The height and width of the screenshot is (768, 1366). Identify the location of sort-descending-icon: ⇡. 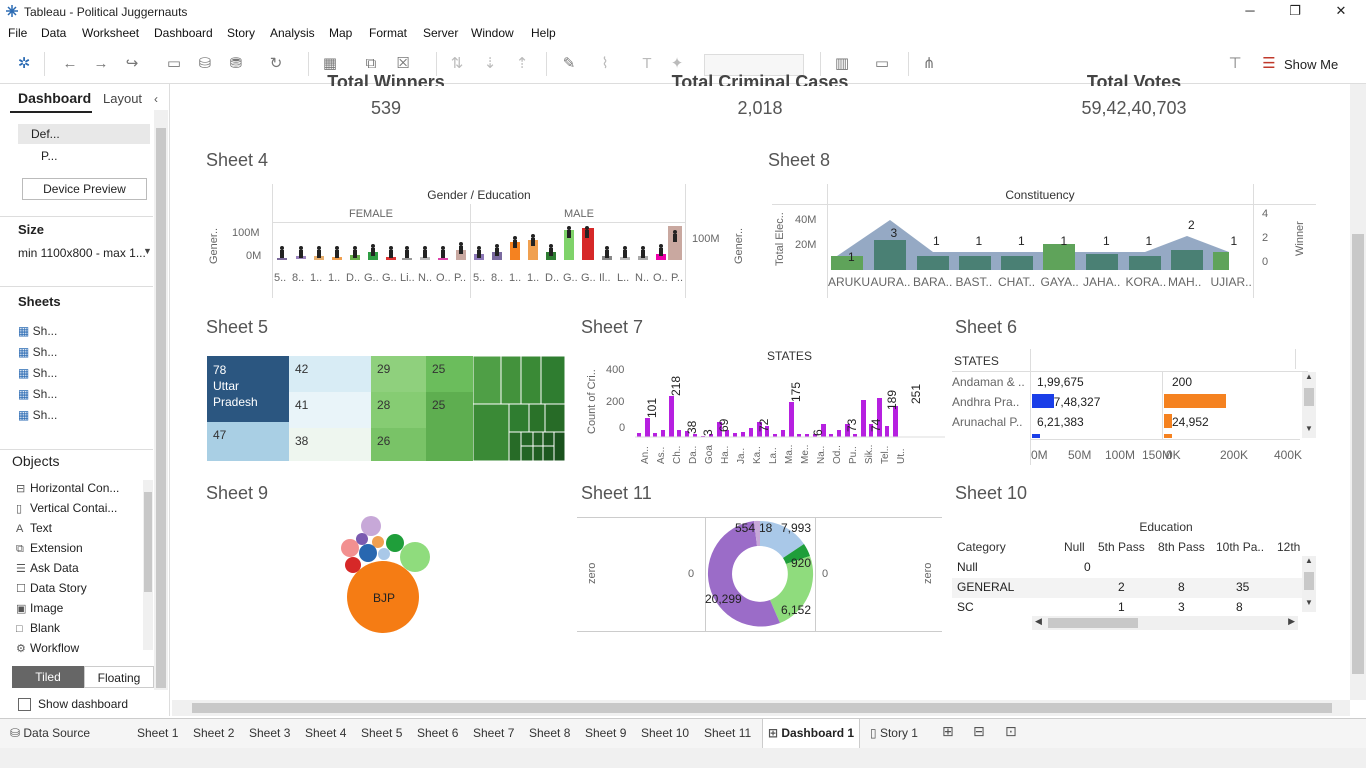
(522, 63).